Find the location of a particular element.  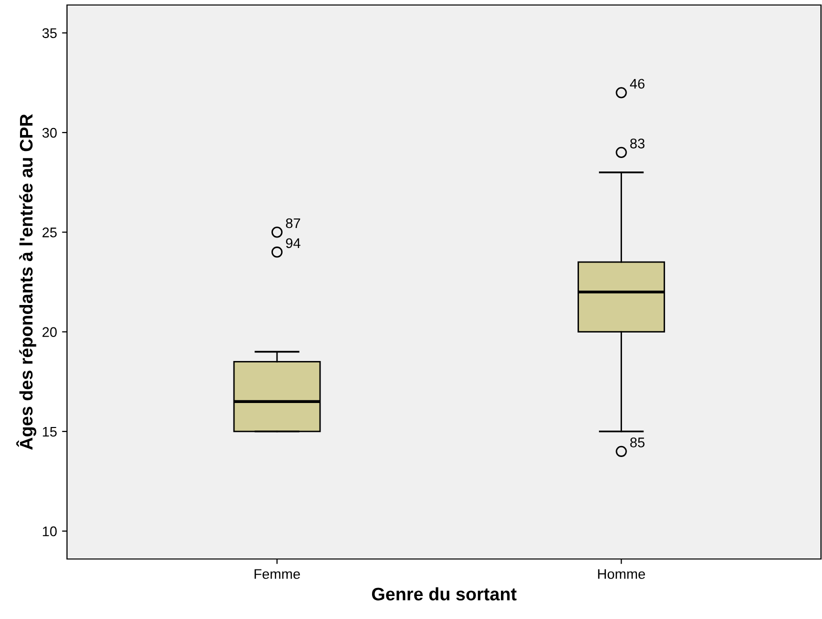

y-tick-label: 35 is located at coordinates (49, 33).